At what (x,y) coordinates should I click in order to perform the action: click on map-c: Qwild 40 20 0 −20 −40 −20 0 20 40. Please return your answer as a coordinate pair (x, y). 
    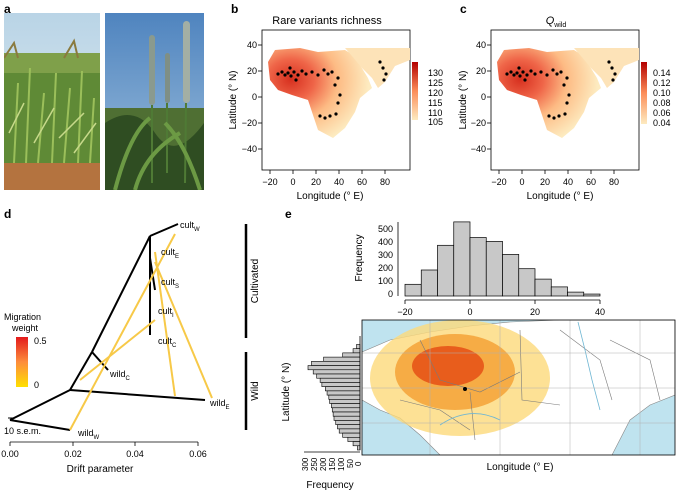
    Looking at the image, I should click on (564, 108).